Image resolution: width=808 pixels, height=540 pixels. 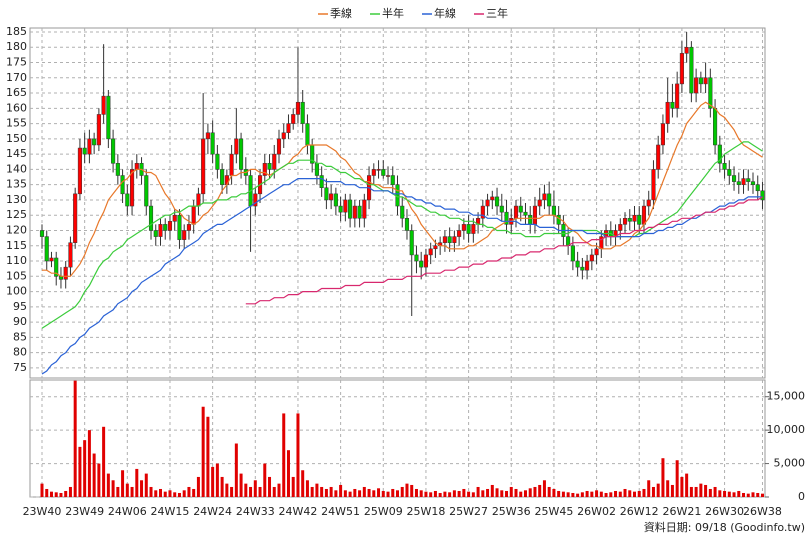 What do you see at coordinates (445, 13) in the screenshot?
I see `legend-label: 年線` at bounding box center [445, 13].